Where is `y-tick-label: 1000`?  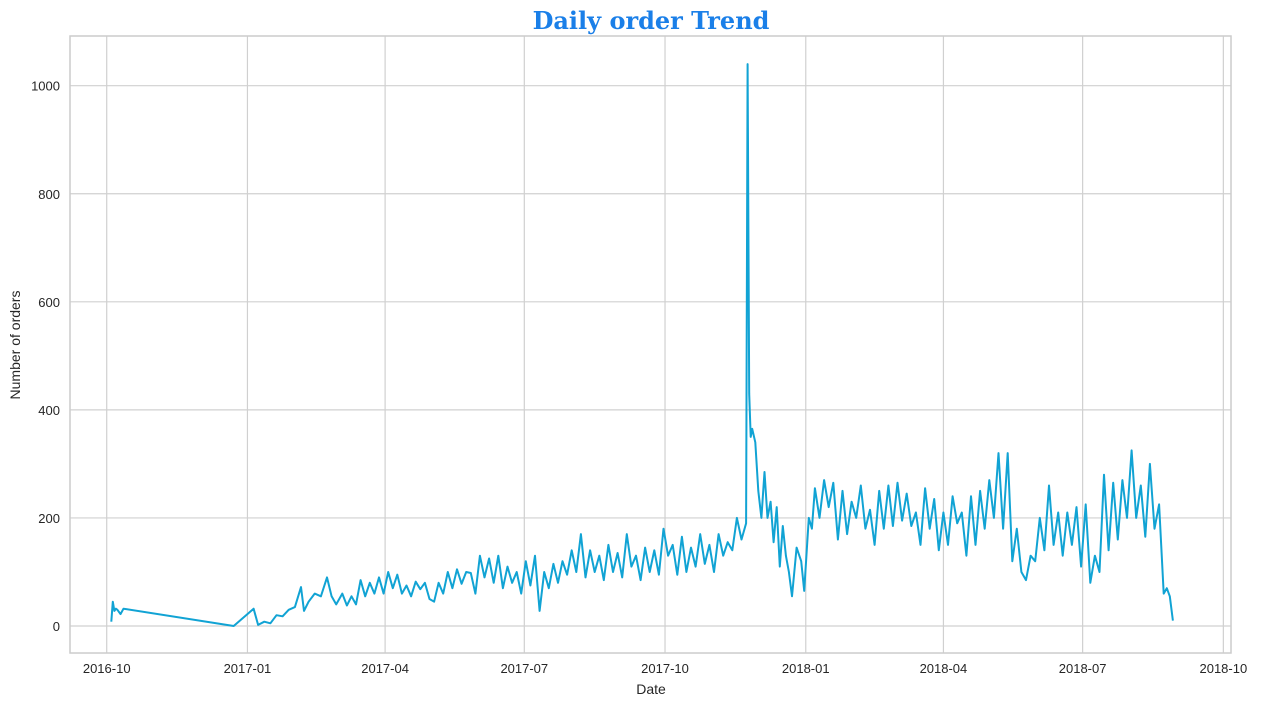
y-tick-label: 1000 is located at coordinates (45, 86).